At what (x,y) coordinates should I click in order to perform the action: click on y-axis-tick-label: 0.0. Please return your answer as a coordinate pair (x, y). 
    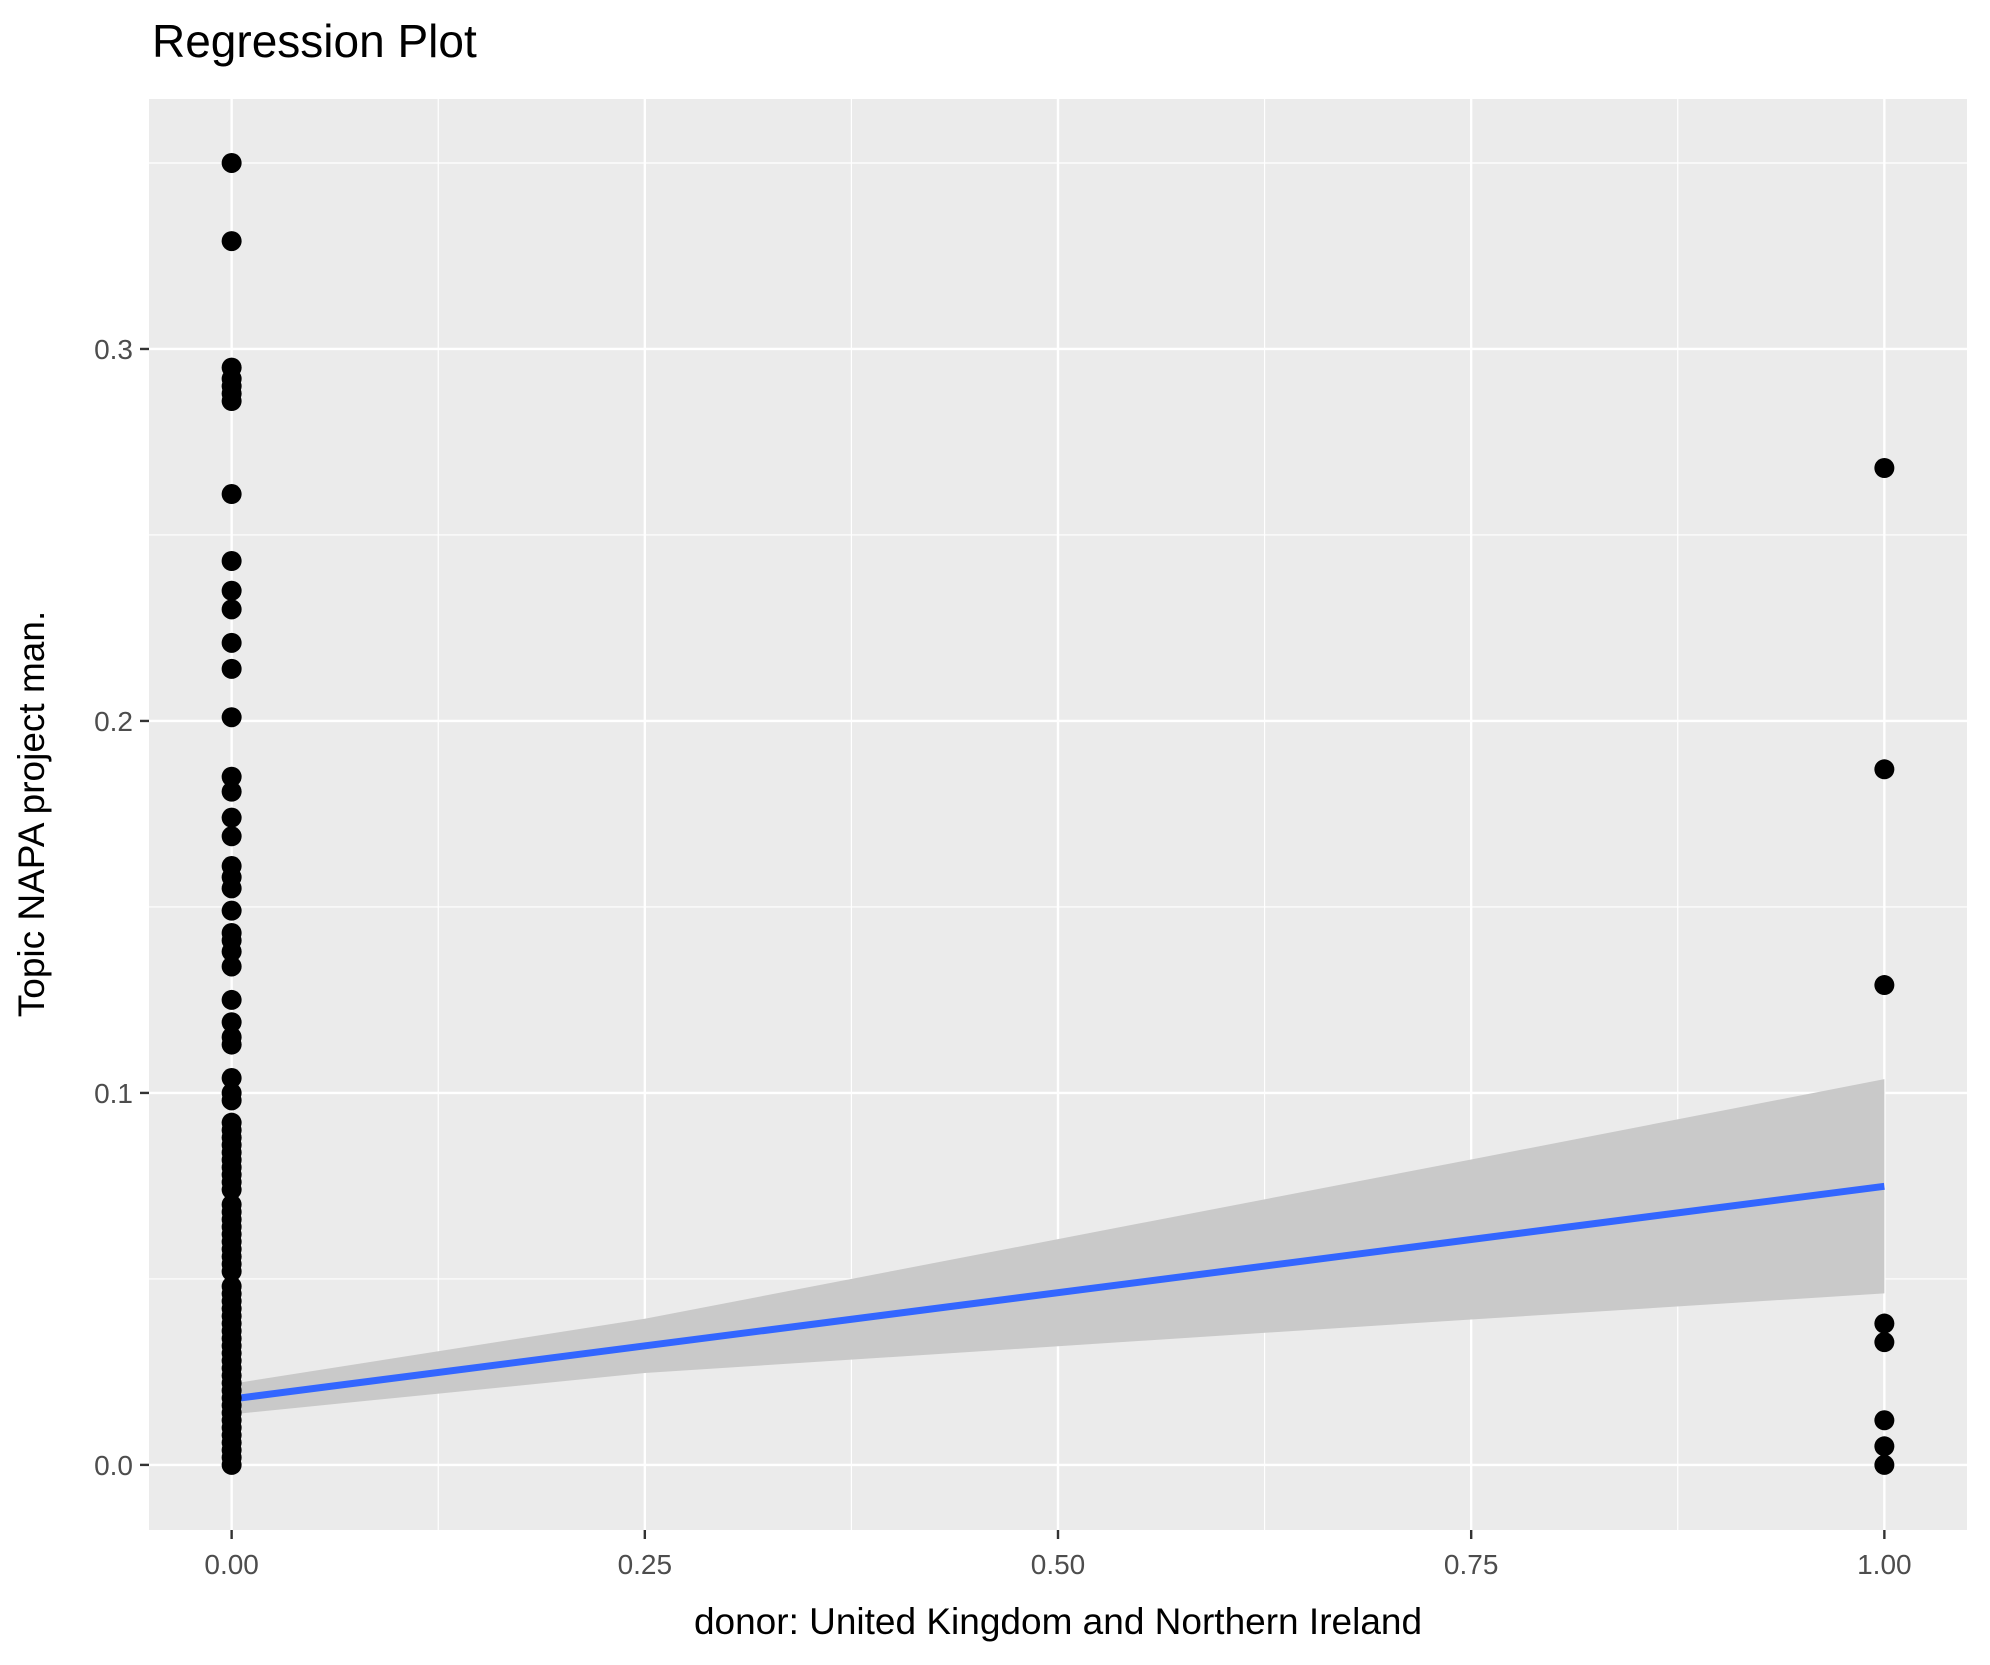
    Looking at the image, I should click on (113, 1465).